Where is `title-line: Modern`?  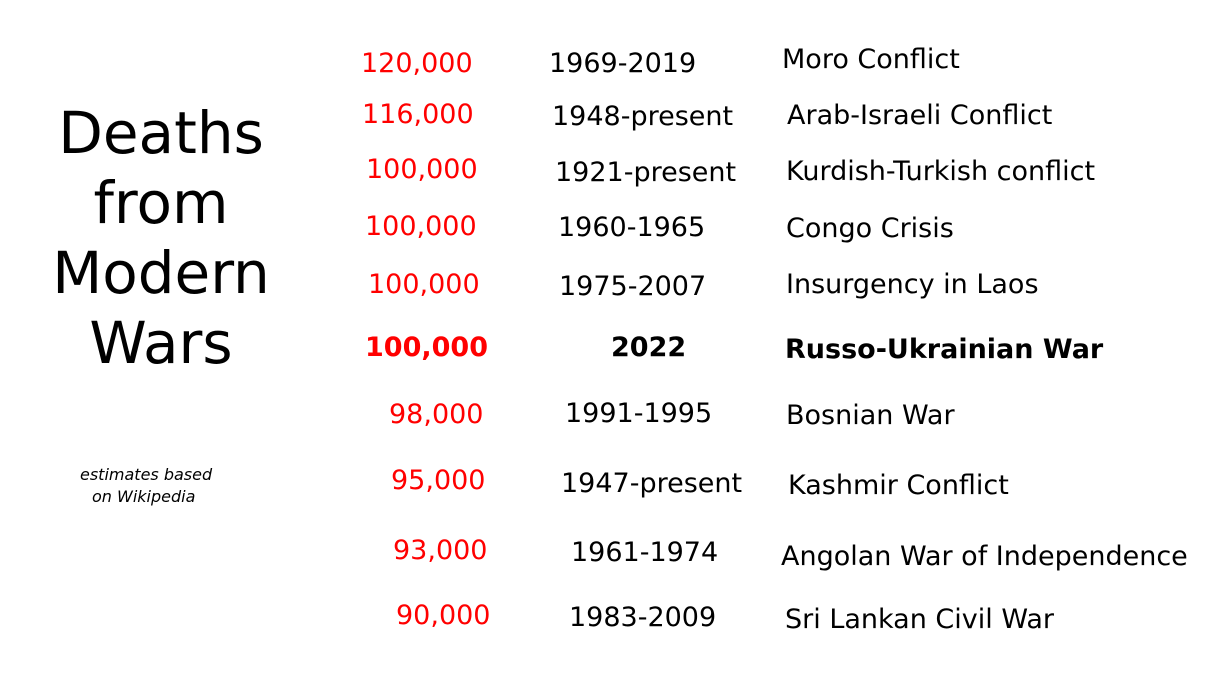 title-line: Modern is located at coordinates (161, 273).